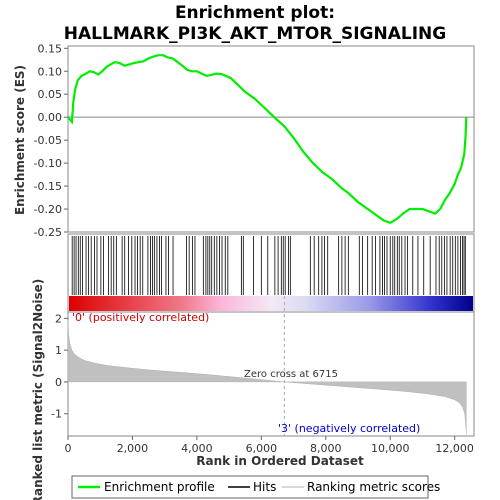 The width and height of the screenshot is (500, 500). What do you see at coordinates (159, 487) in the screenshot?
I see `legend-enrichment-label: Enrichment profile` at bounding box center [159, 487].